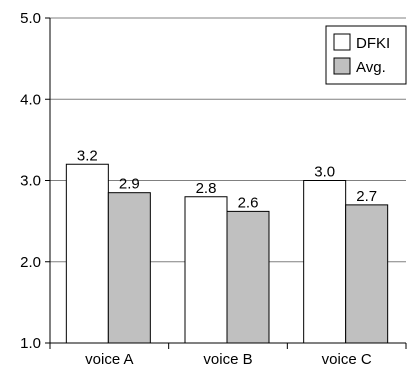  Describe the element at coordinates (30, 181) in the screenshot. I see `y-tick-label: 3.0` at that location.